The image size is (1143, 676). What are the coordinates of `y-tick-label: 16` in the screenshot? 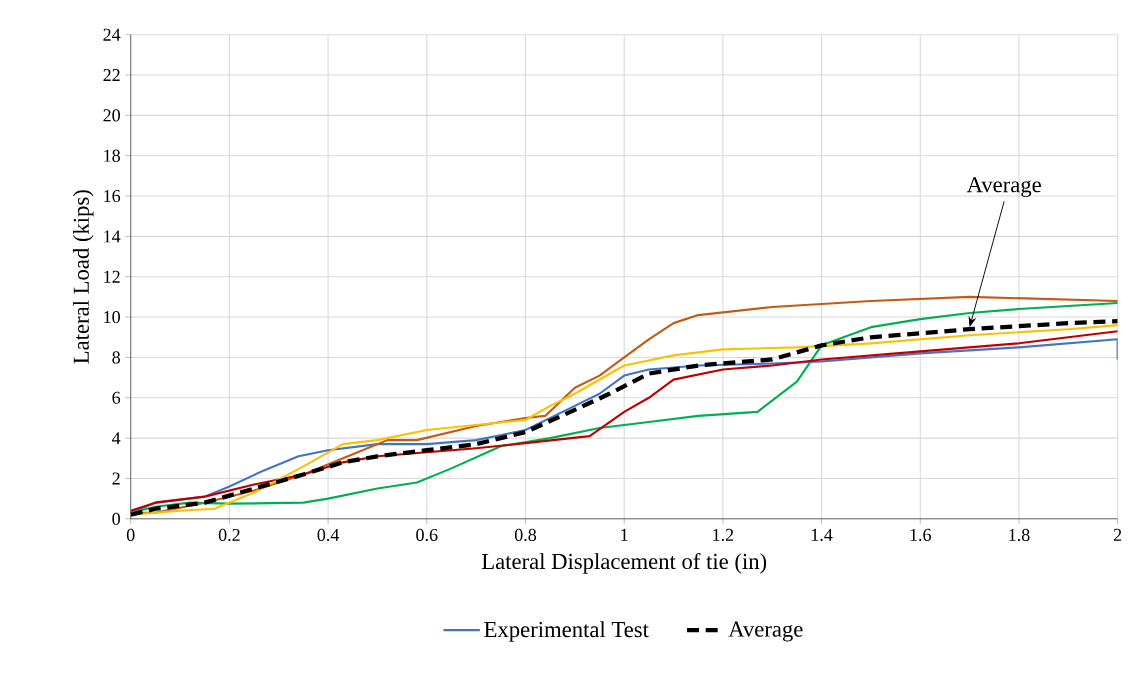 It's located at (112, 195).